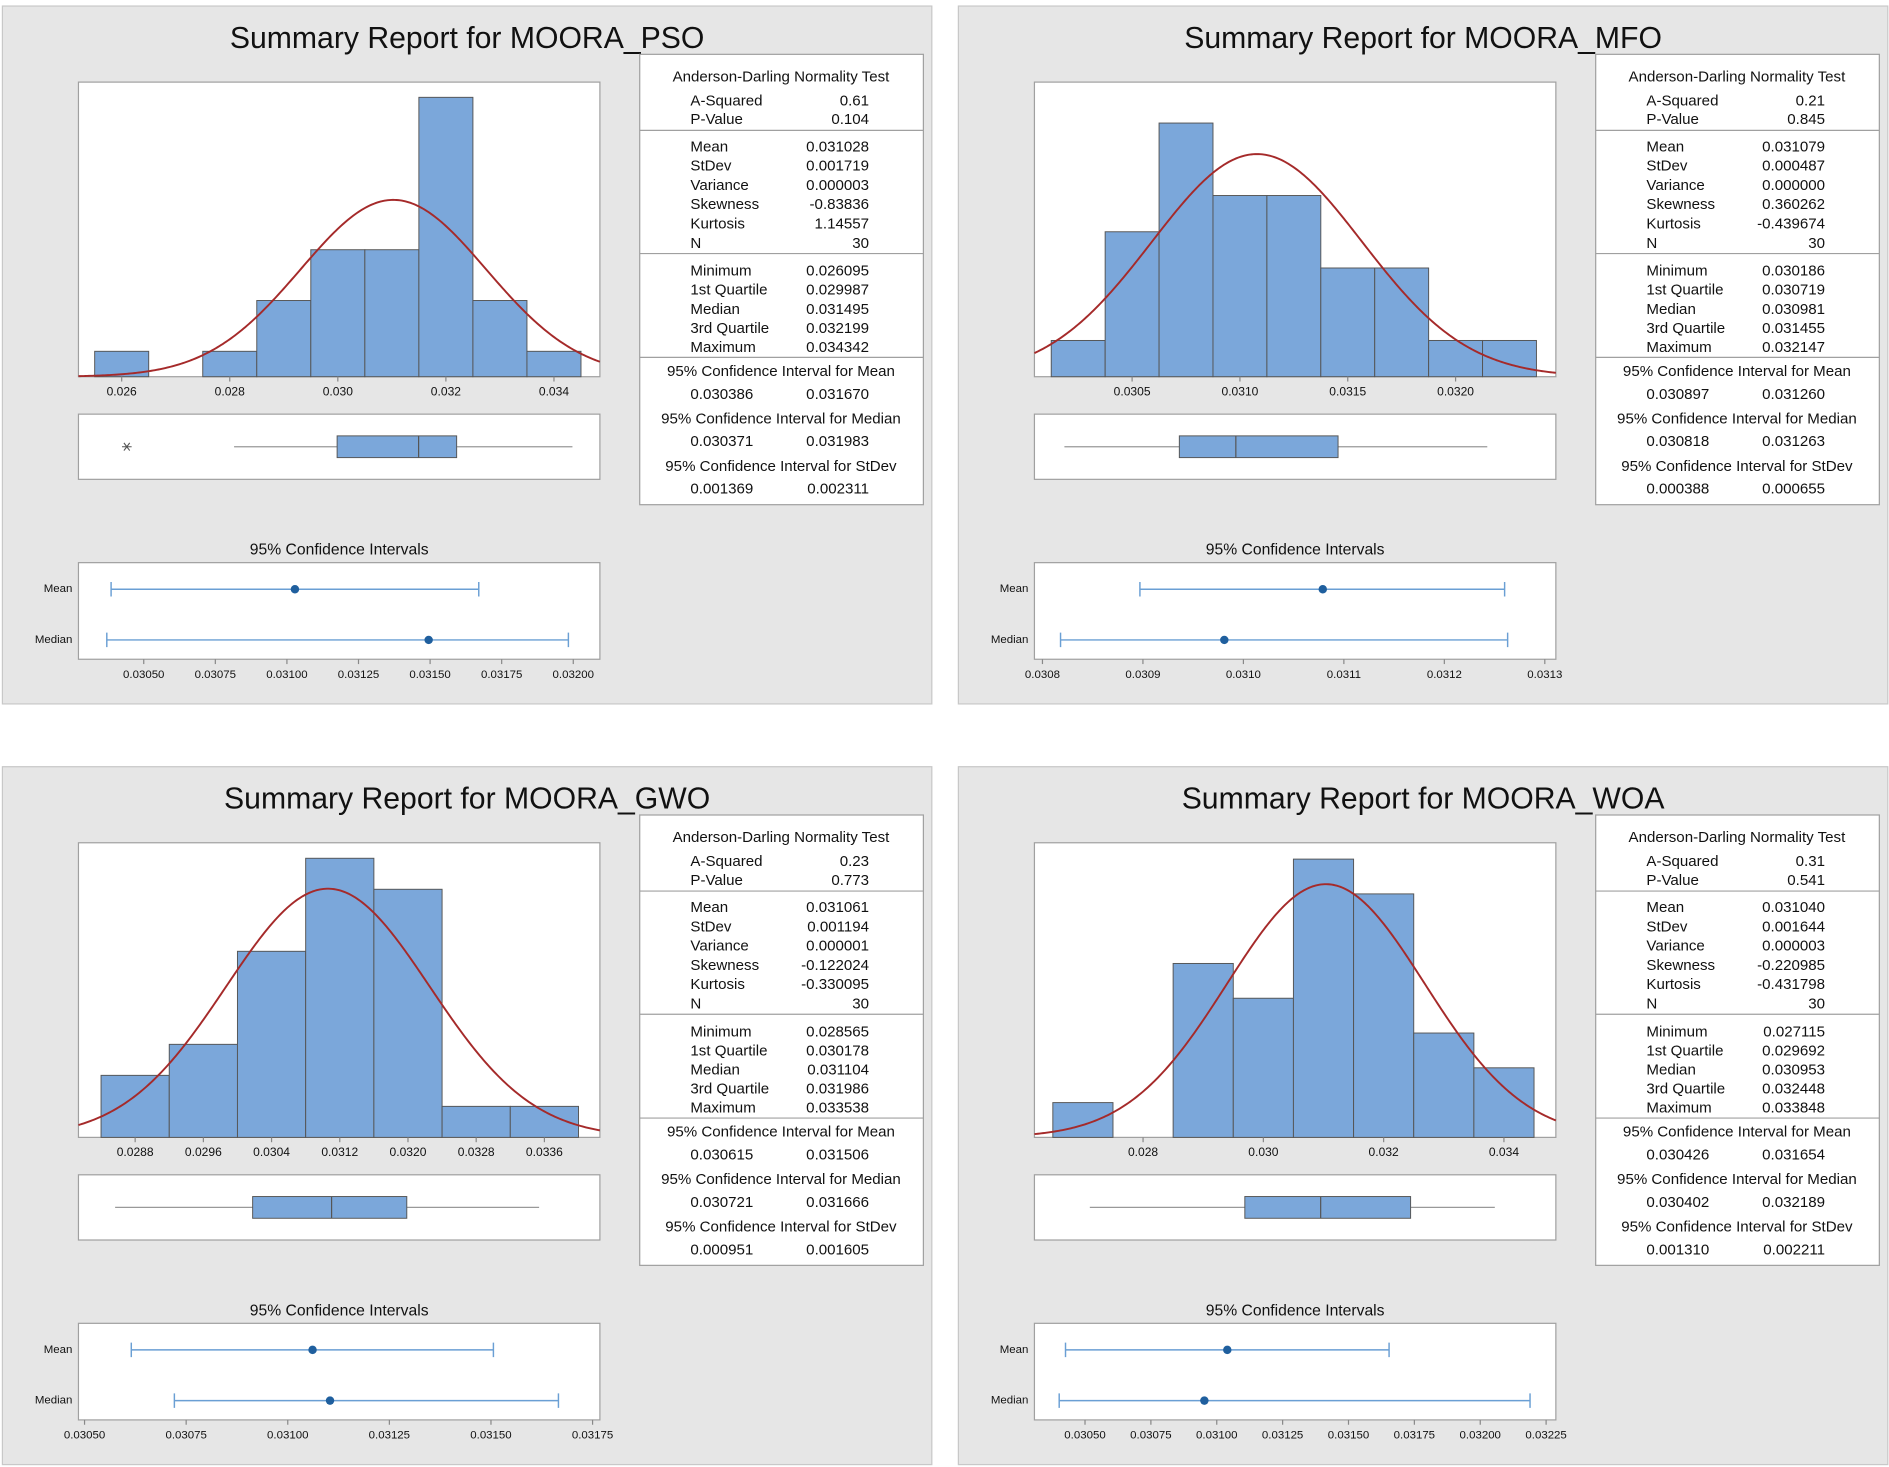 The height and width of the screenshot is (1467, 1889). Describe the element at coordinates (850, 119) in the screenshot. I see `stat-value: 0.104` at that location.